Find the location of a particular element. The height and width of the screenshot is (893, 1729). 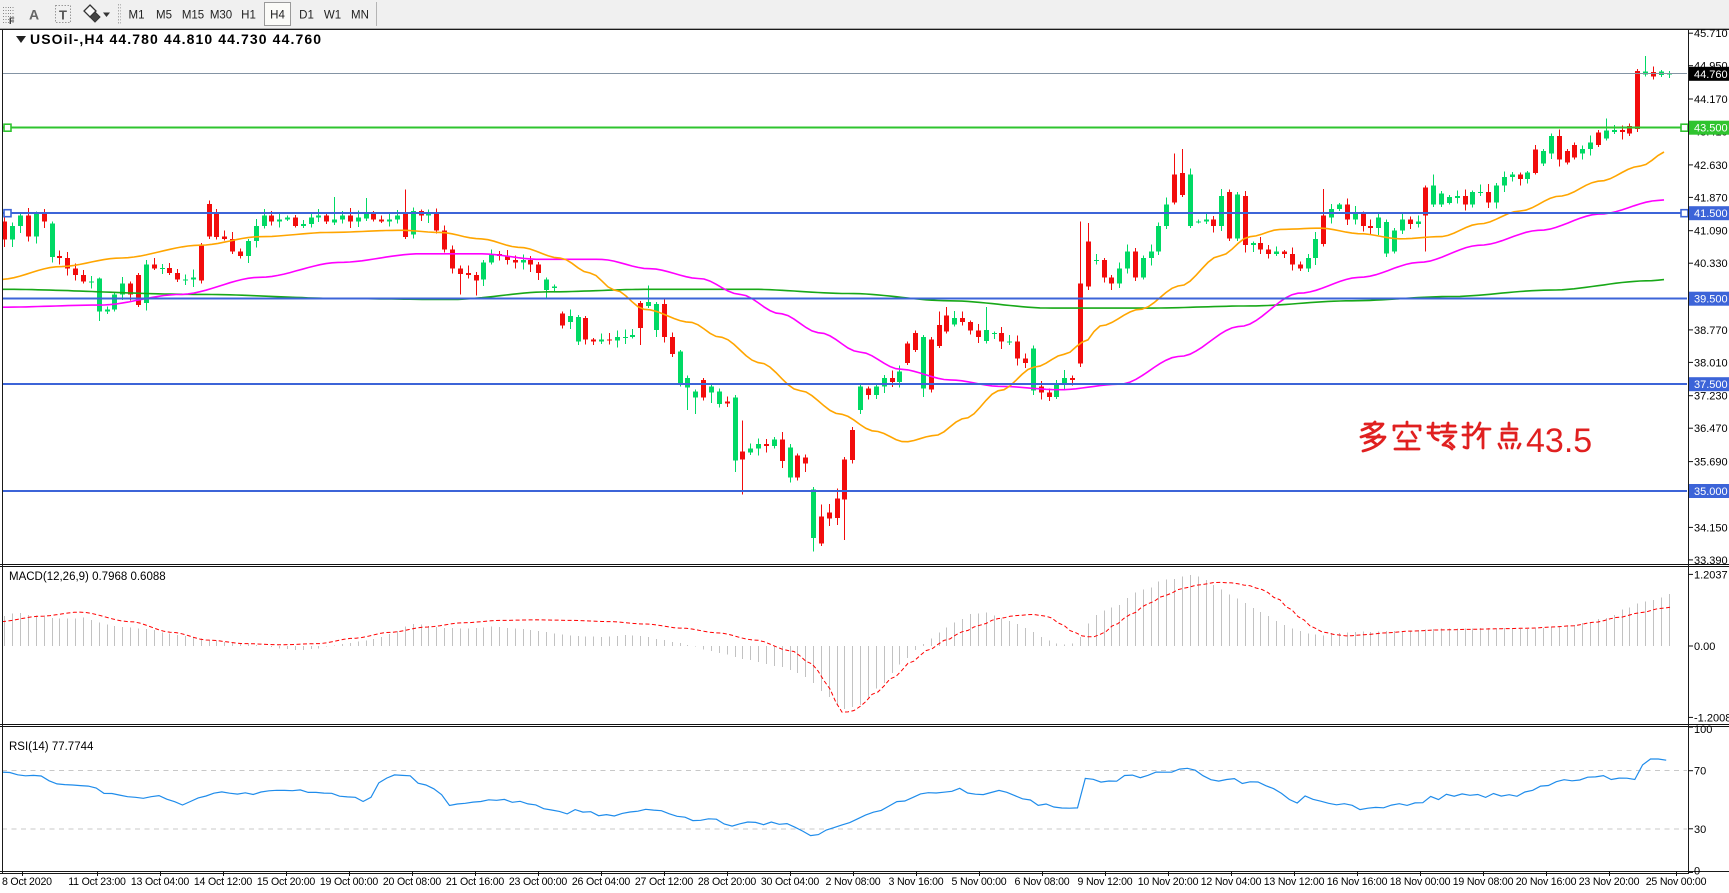

svg-text: 43.5 is located at coordinates (1559, 441).